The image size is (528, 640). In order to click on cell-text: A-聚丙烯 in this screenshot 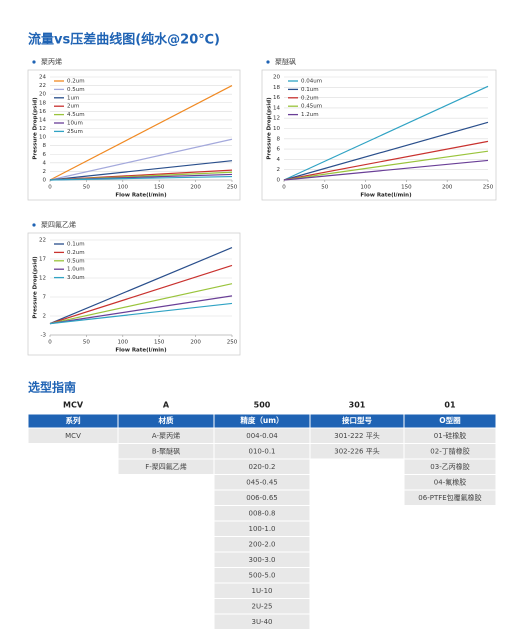, I will do `click(166, 435)`.